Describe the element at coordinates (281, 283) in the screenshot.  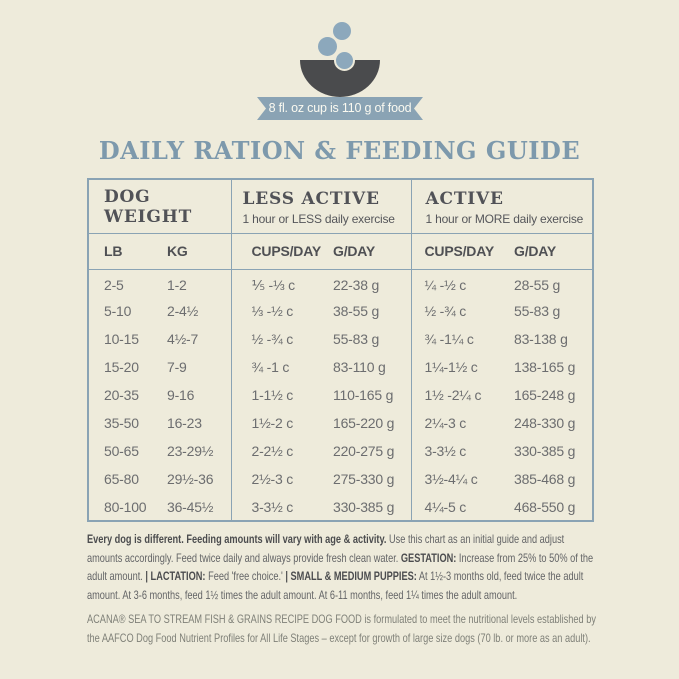
I see `table-cell: ⅕ -⅓ c` at that location.